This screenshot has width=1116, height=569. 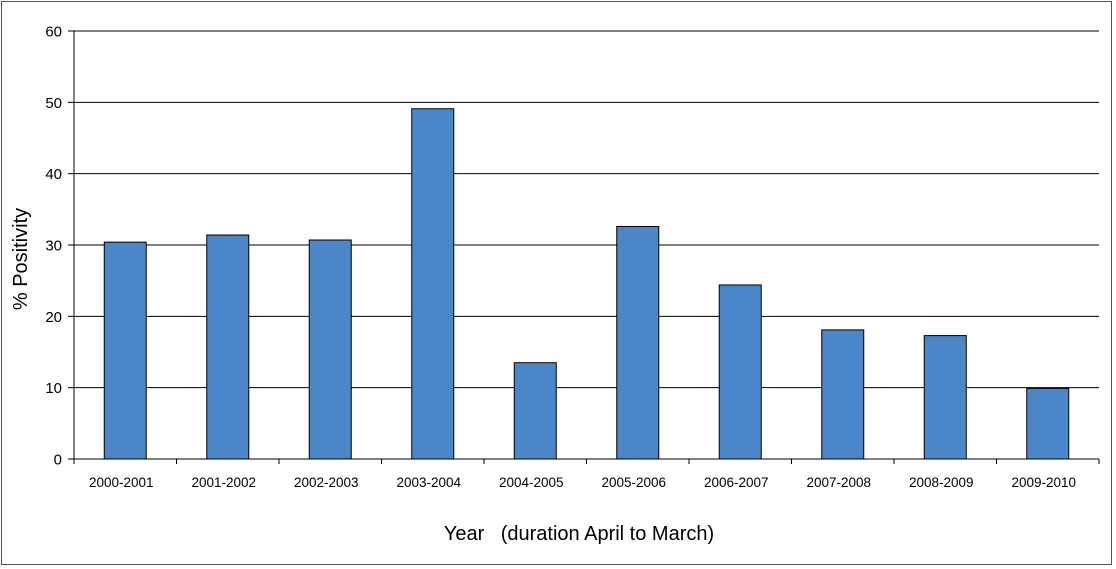 I want to click on x-axis-title: Year, so click(x=464, y=534).